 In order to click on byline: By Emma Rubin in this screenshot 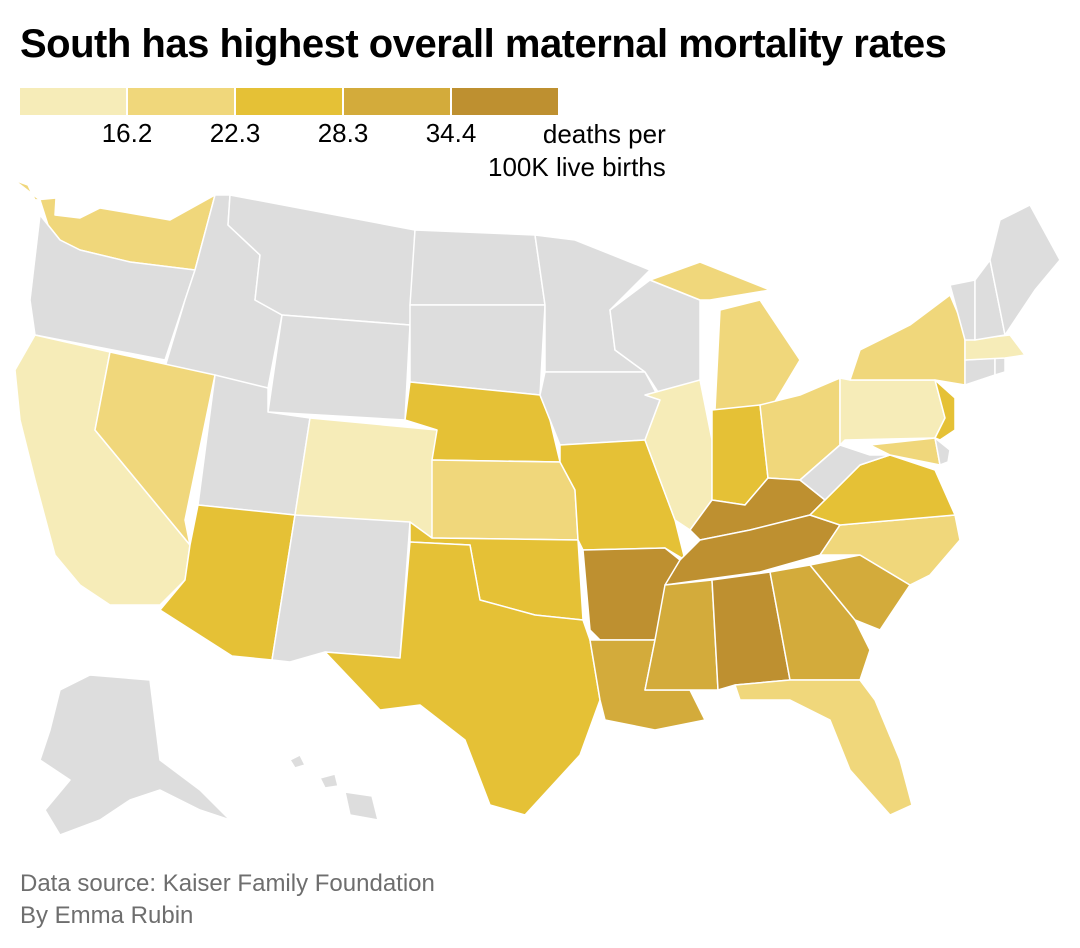, I will do `click(107, 915)`.